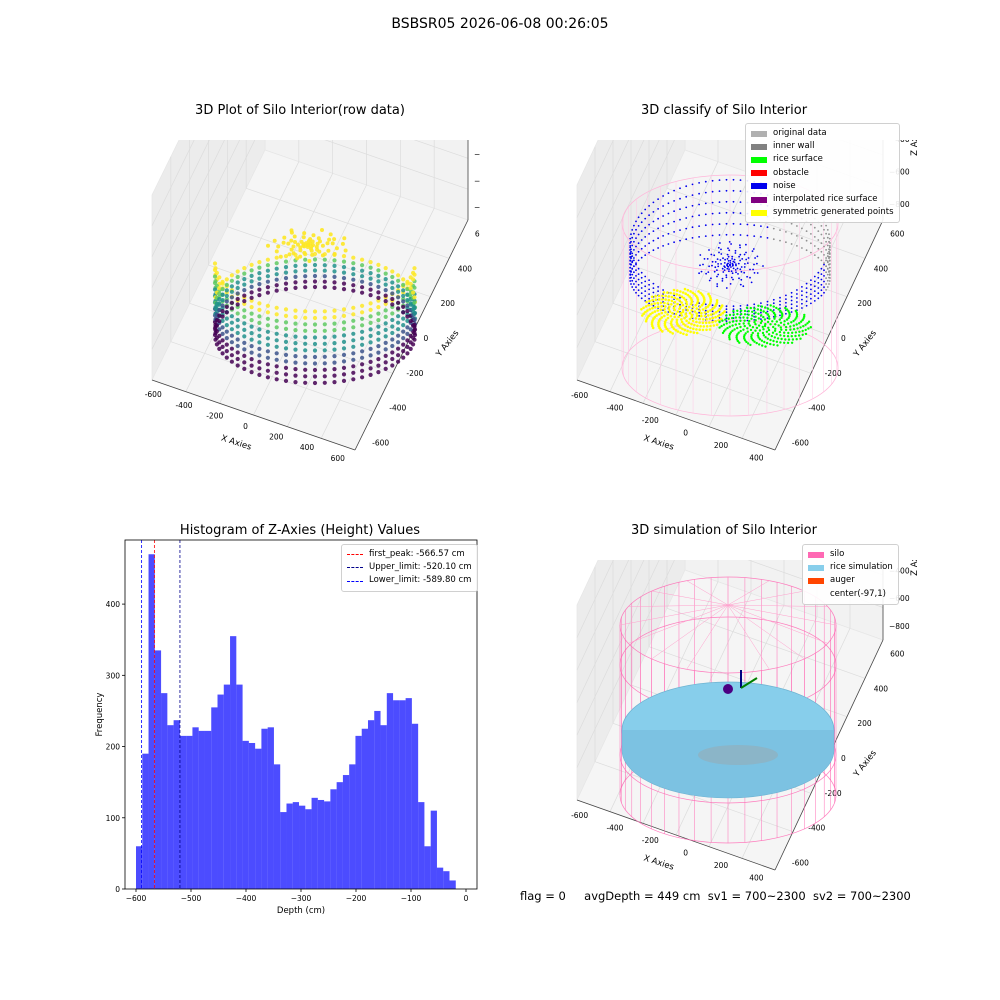  Describe the element at coordinates (822, 146) in the screenshot. I see `classify-legend-item: inner wall` at that location.